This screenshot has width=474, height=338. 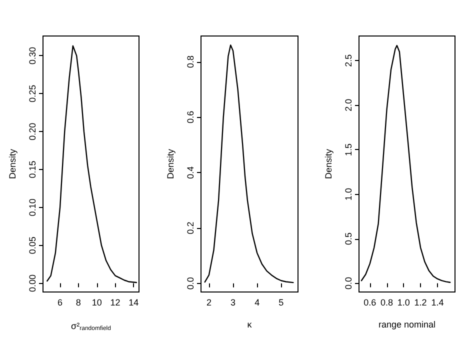 I want to click on y-tick-label: 2.5, so click(x=349, y=60).